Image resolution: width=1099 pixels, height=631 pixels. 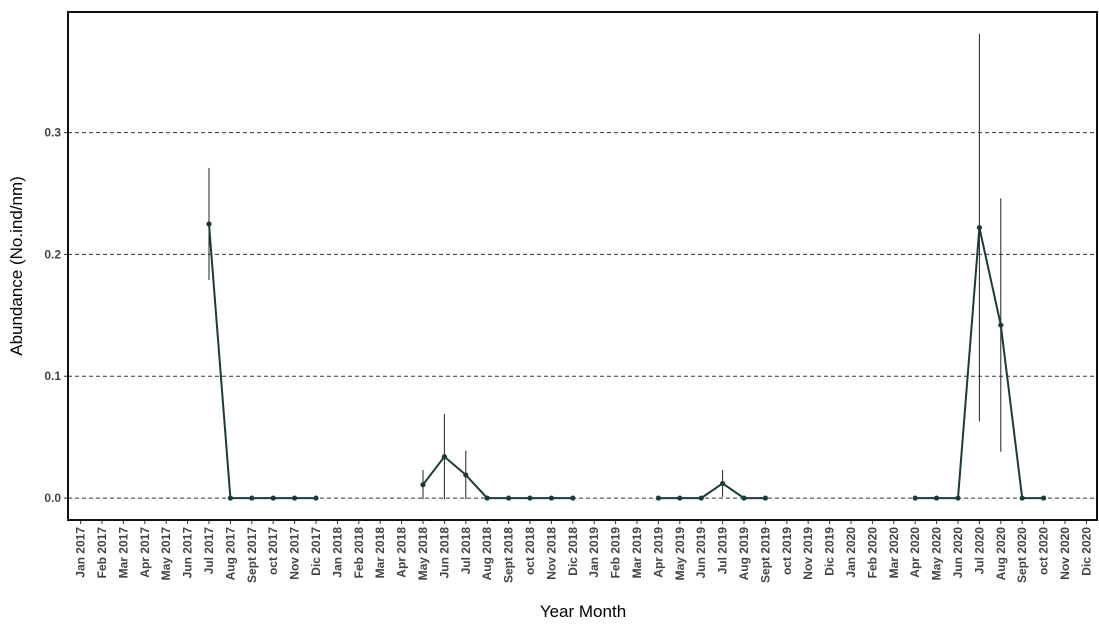 What do you see at coordinates (188, 553) in the screenshot?
I see `x-tick-label: Jun 2017` at bounding box center [188, 553].